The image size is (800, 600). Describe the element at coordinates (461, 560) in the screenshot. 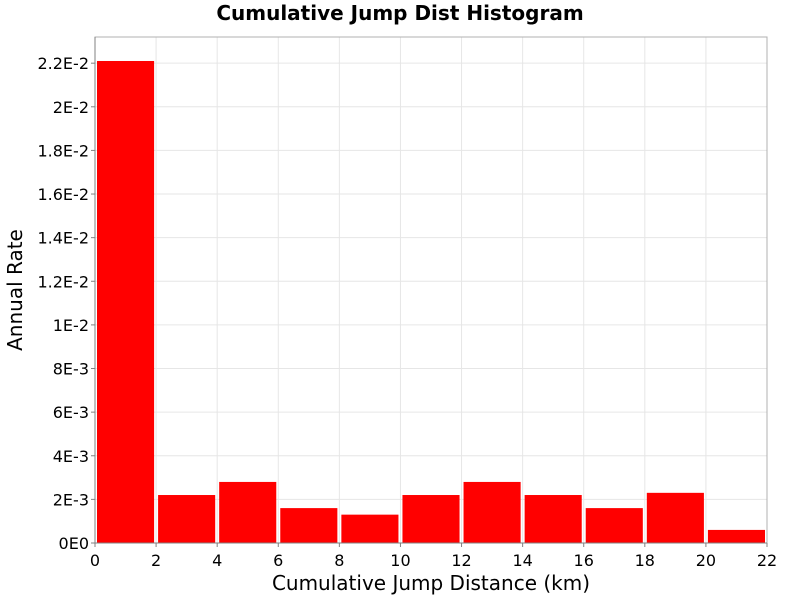

I see `x-tick-label: 12` at that location.